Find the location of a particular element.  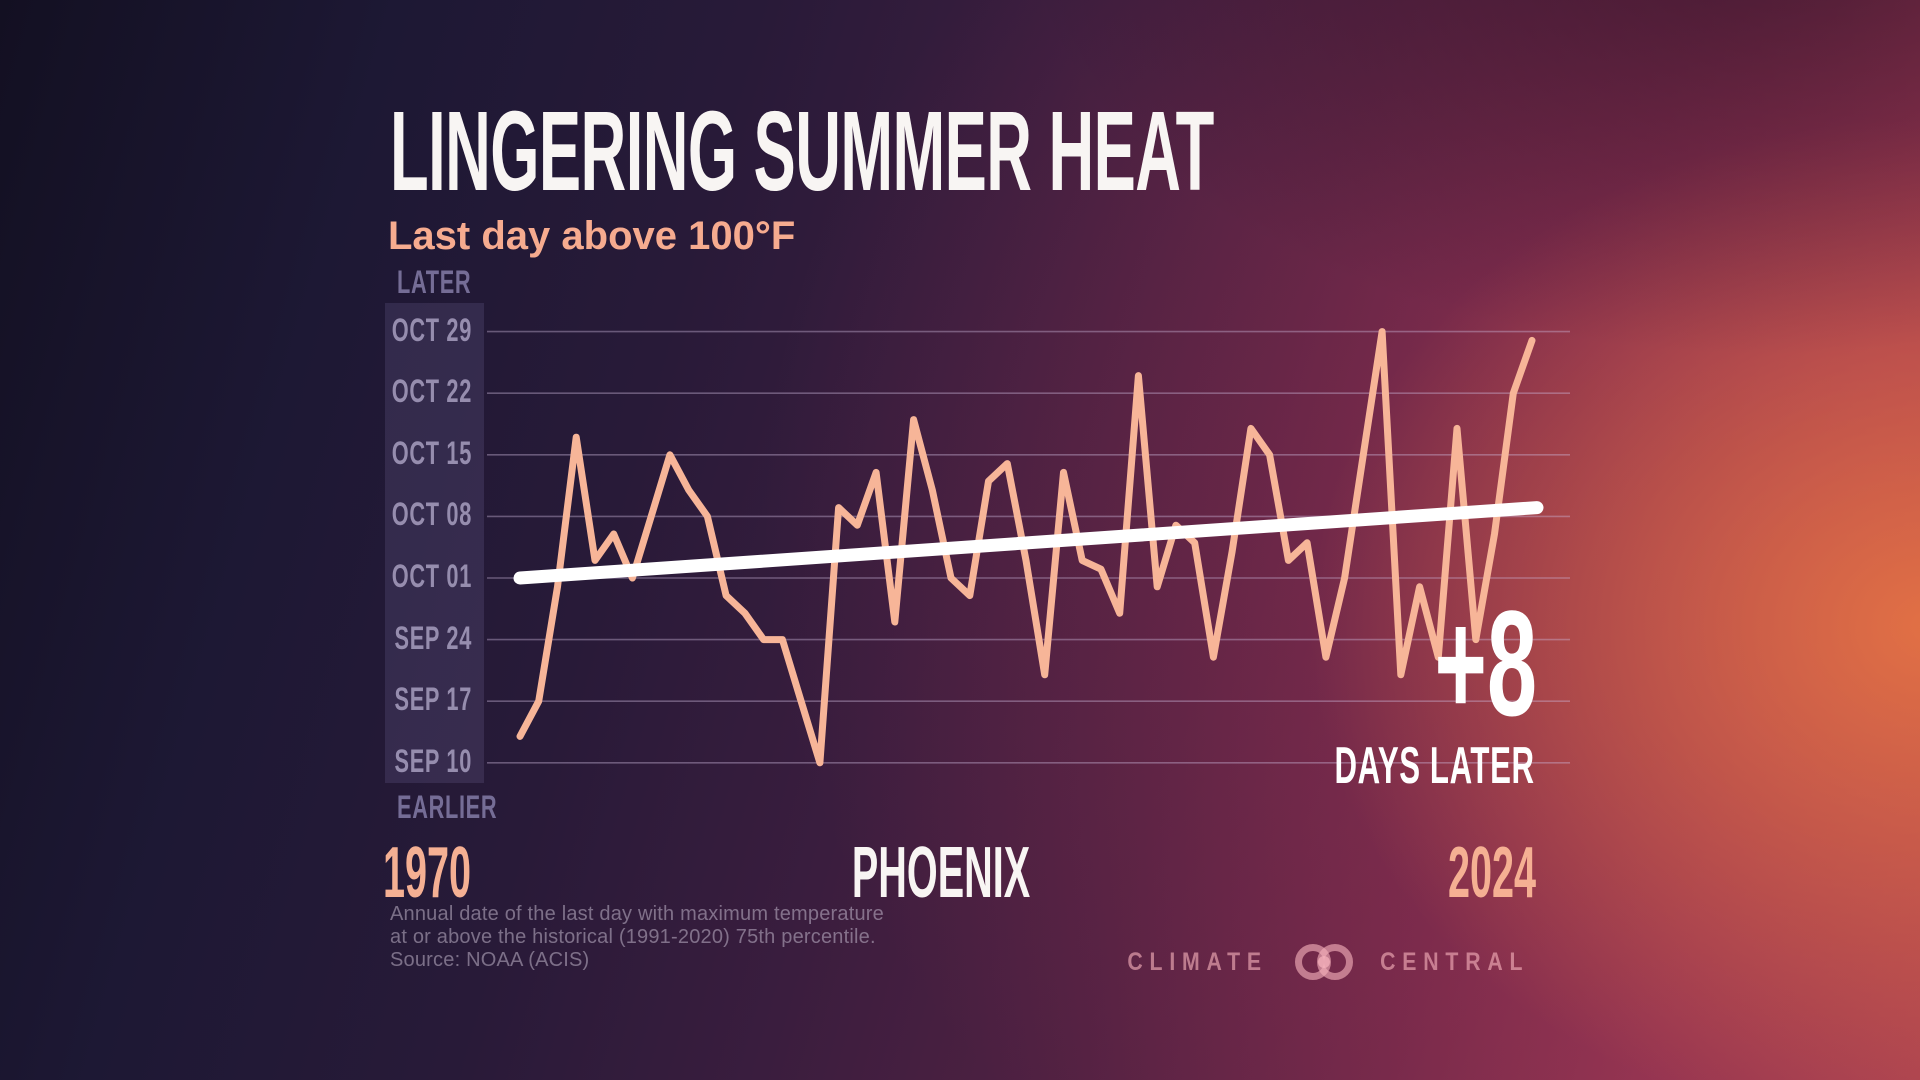

chart-subtitle: Last day above 100°F is located at coordinates (592, 236).